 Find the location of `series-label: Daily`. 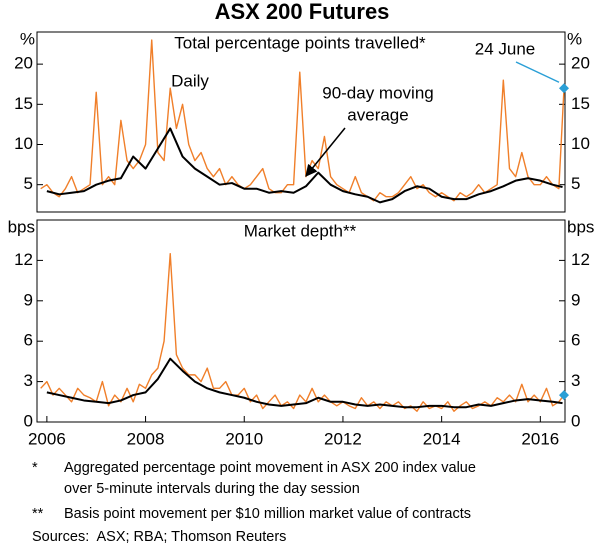

series-label: Daily is located at coordinates (190, 80).